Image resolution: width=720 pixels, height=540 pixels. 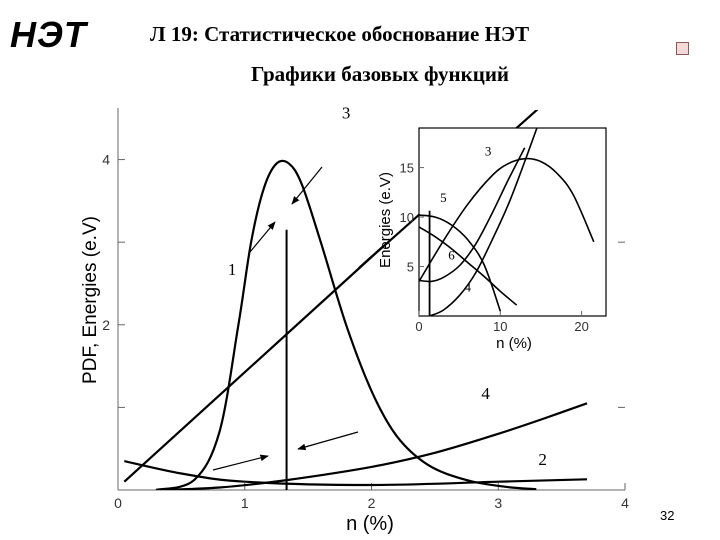 What do you see at coordinates (667, 515) in the screenshot?
I see `page-number: 32` at bounding box center [667, 515].